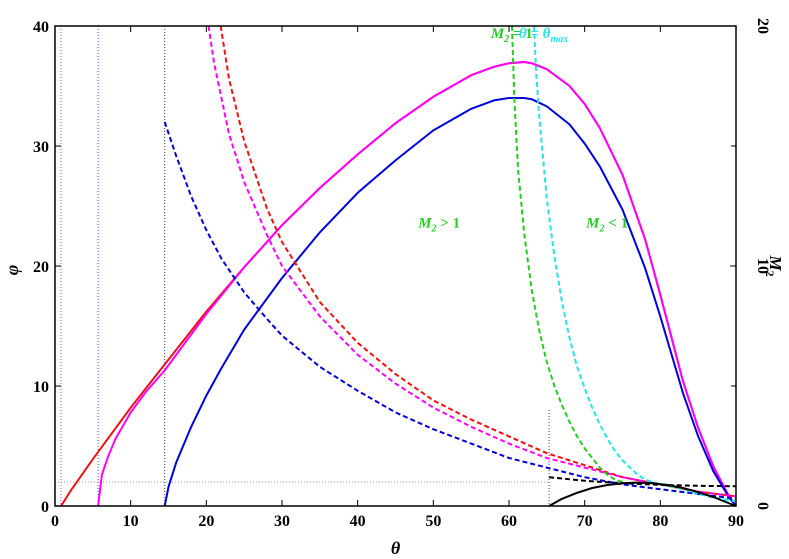 This screenshot has height=559, width=789. I want to click on y-right-axis-label-main: M, so click(775, 262).